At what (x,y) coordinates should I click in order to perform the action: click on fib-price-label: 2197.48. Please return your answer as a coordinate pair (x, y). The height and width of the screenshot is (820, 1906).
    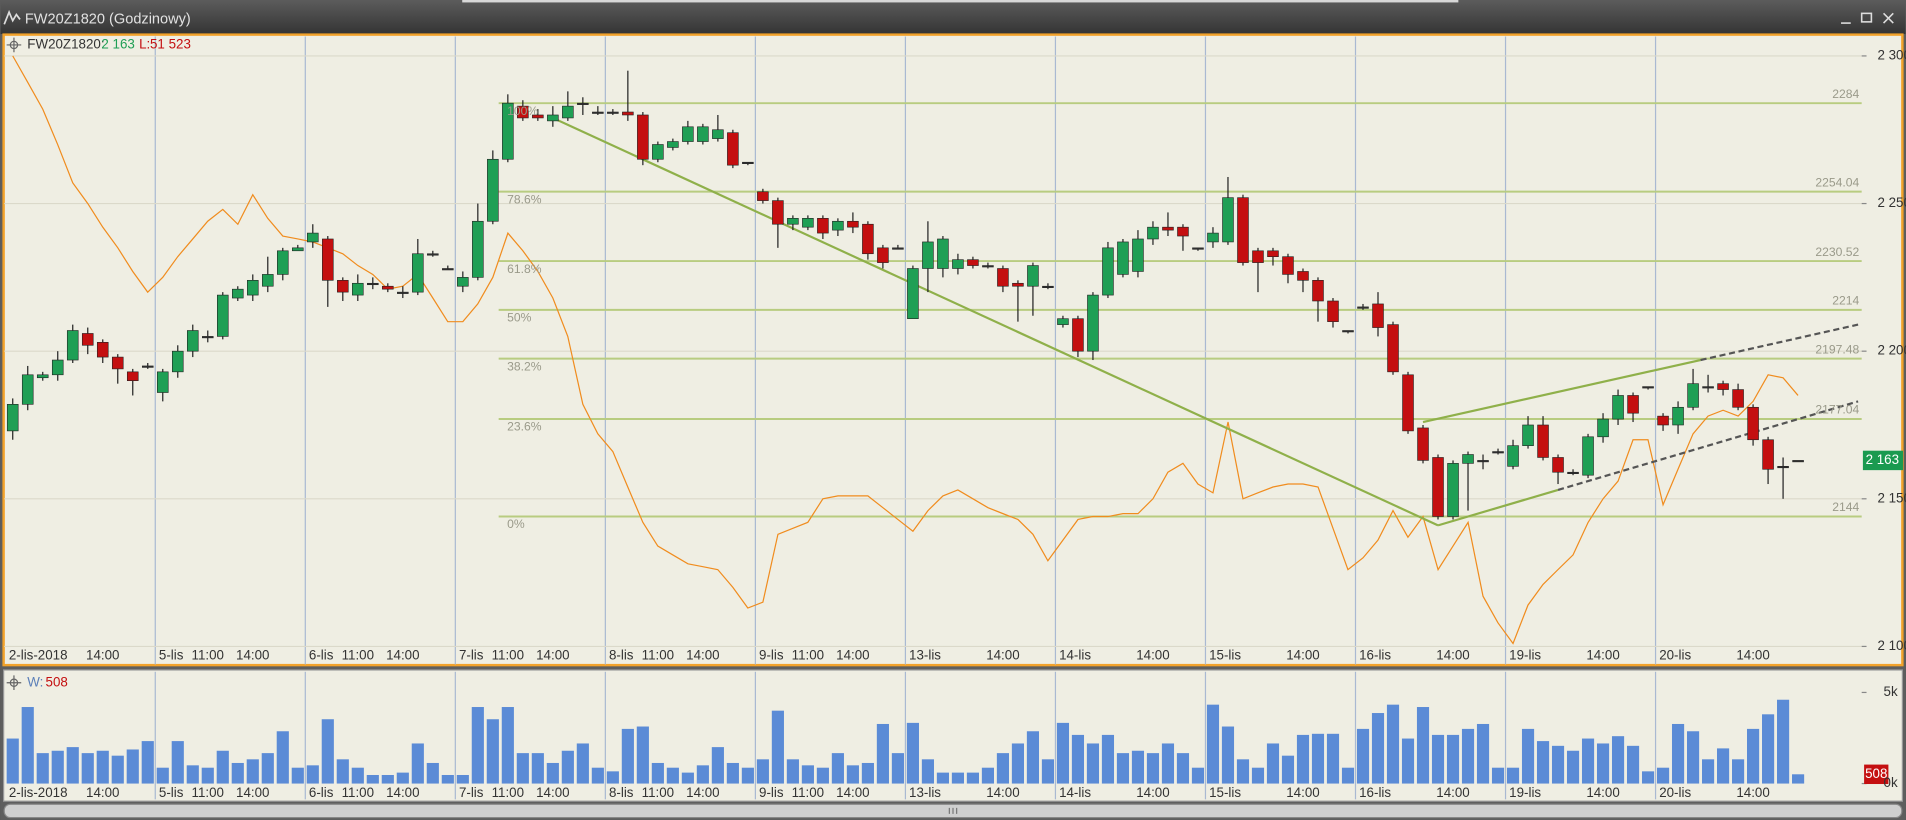
    Looking at the image, I should click on (1837, 349).